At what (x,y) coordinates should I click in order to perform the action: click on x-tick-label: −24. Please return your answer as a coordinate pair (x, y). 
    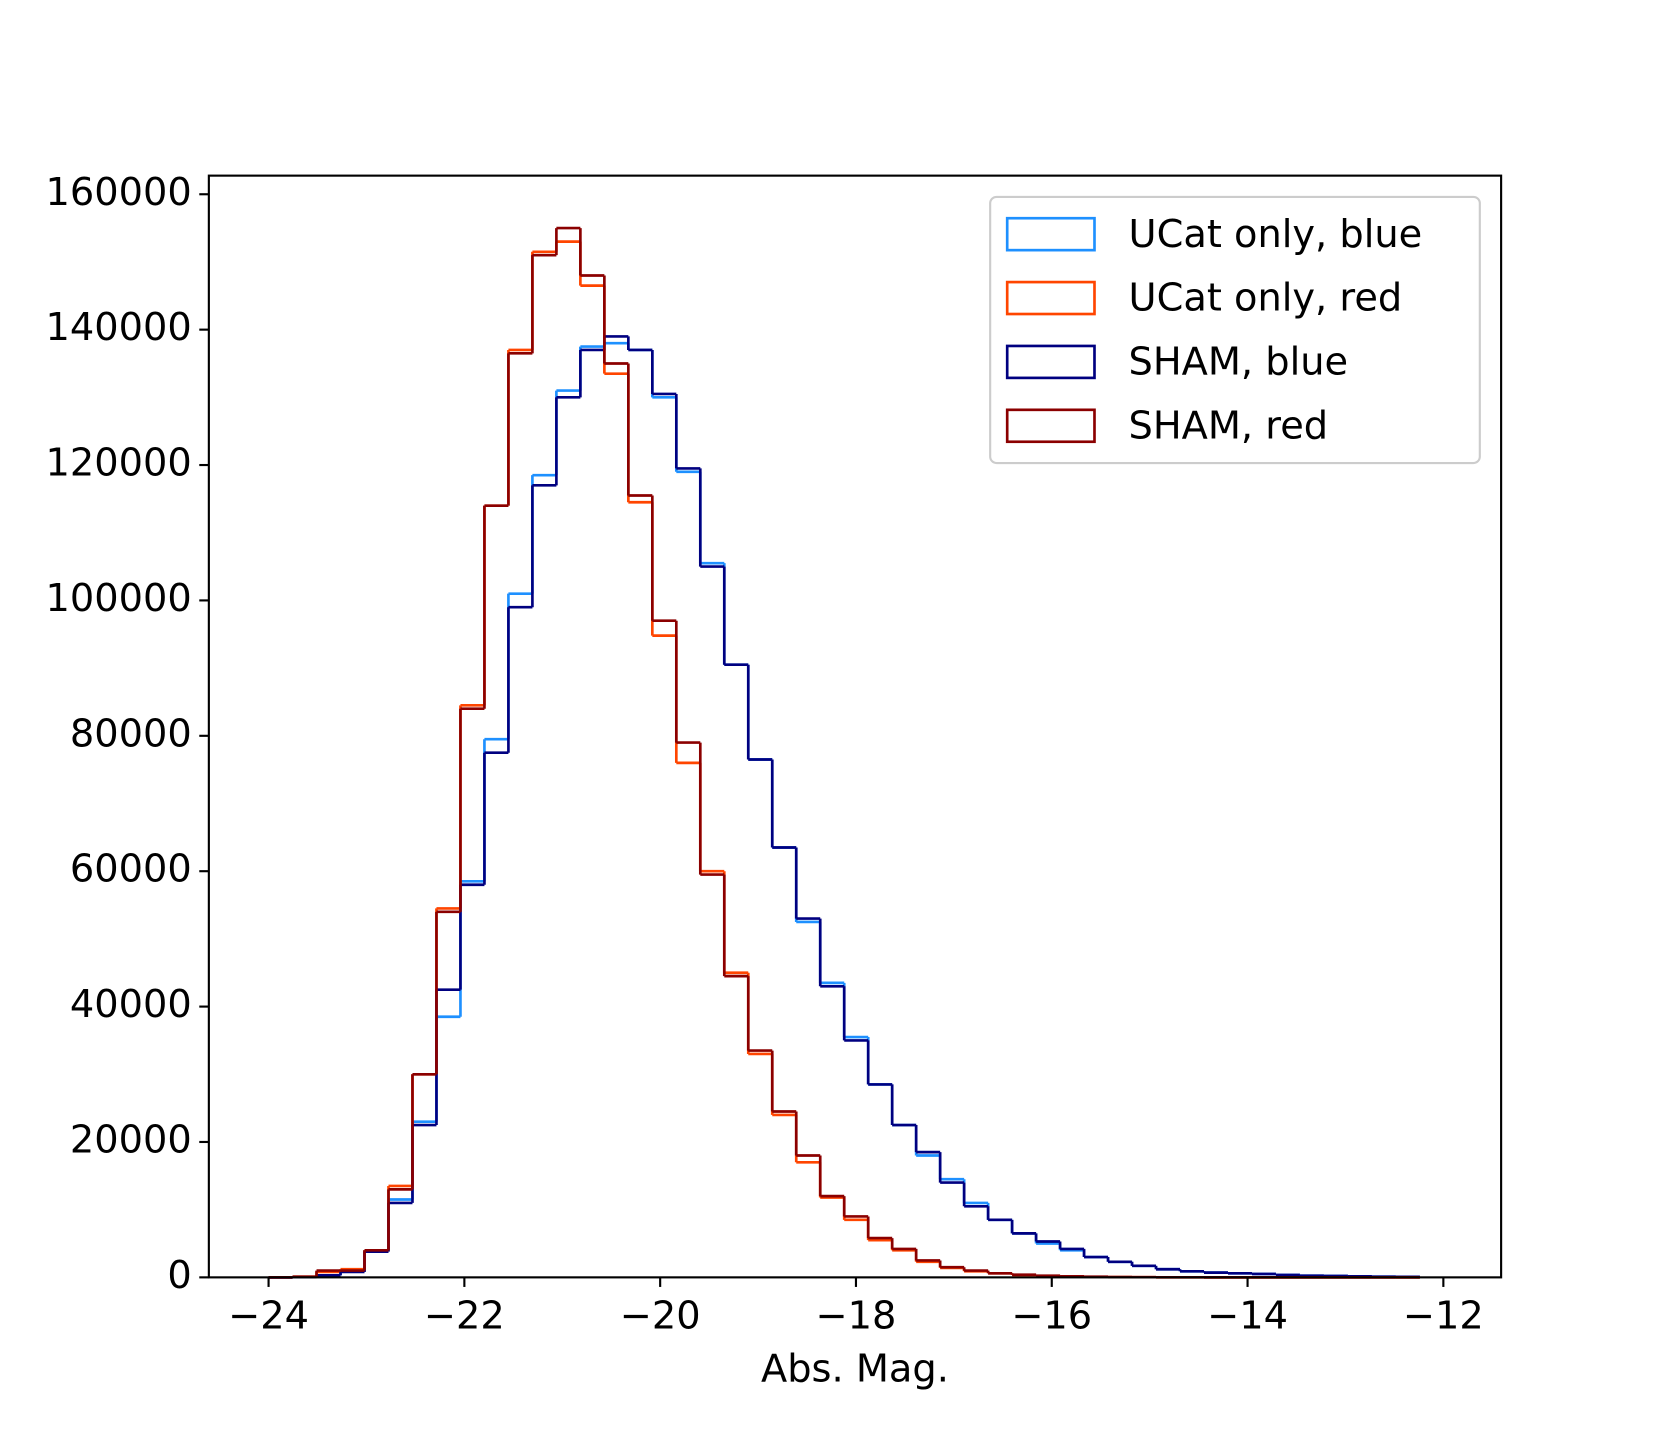
    Looking at the image, I should click on (268, 1315).